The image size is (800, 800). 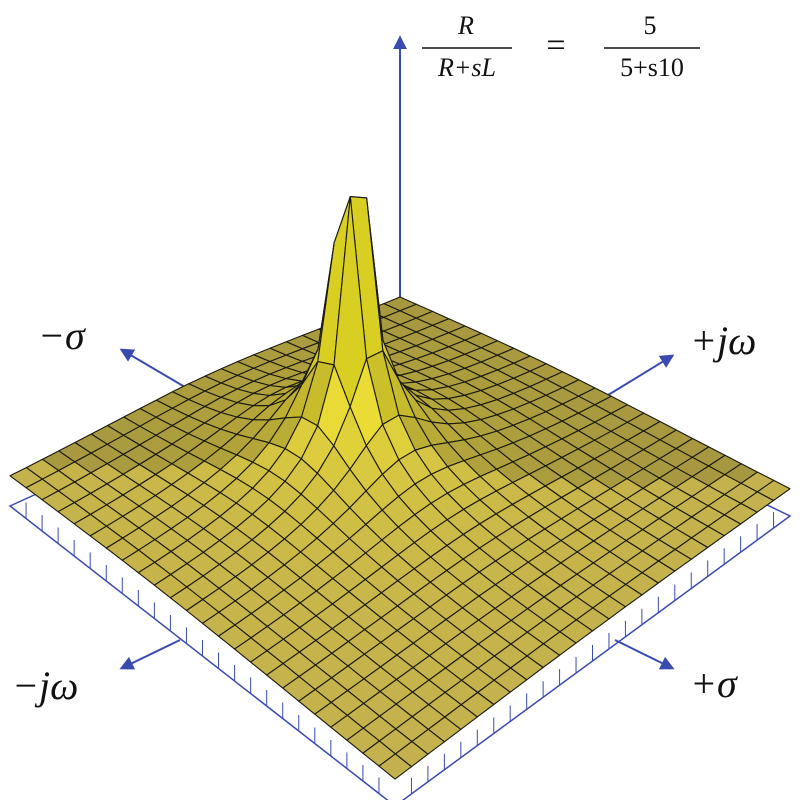 What do you see at coordinates (150, 654) in the screenshot?
I see `neg-jomega-arrow` at bounding box center [150, 654].